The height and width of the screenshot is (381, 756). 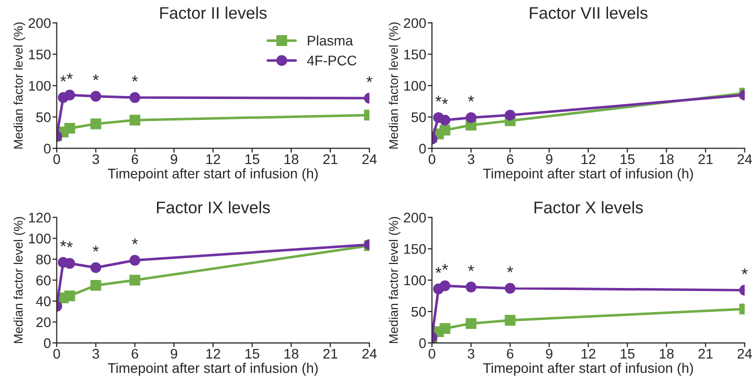 What do you see at coordinates (43, 301) in the screenshot?
I see `y-tick-label: 40` at bounding box center [43, 301].